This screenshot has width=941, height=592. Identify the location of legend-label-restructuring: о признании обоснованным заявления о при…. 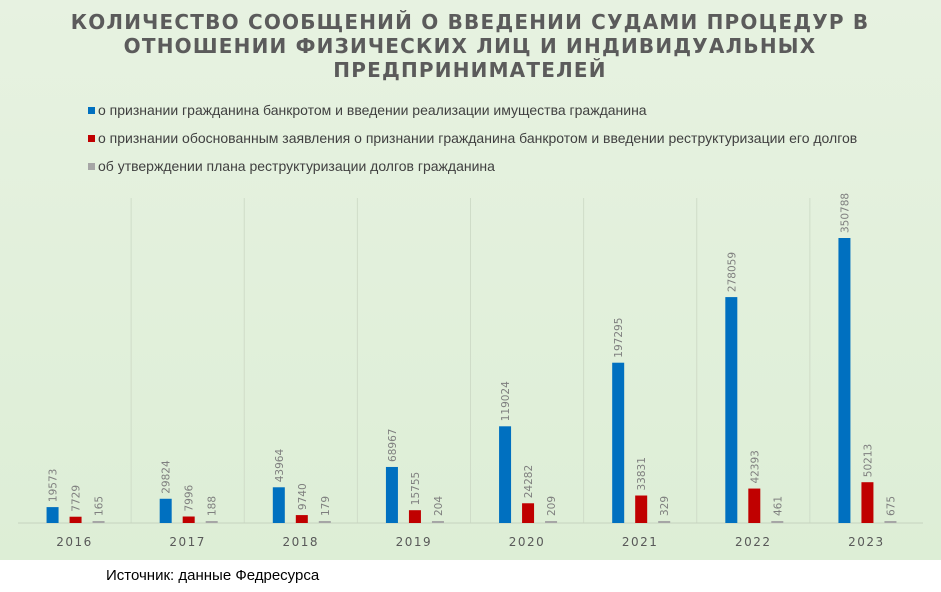
(478, 138).